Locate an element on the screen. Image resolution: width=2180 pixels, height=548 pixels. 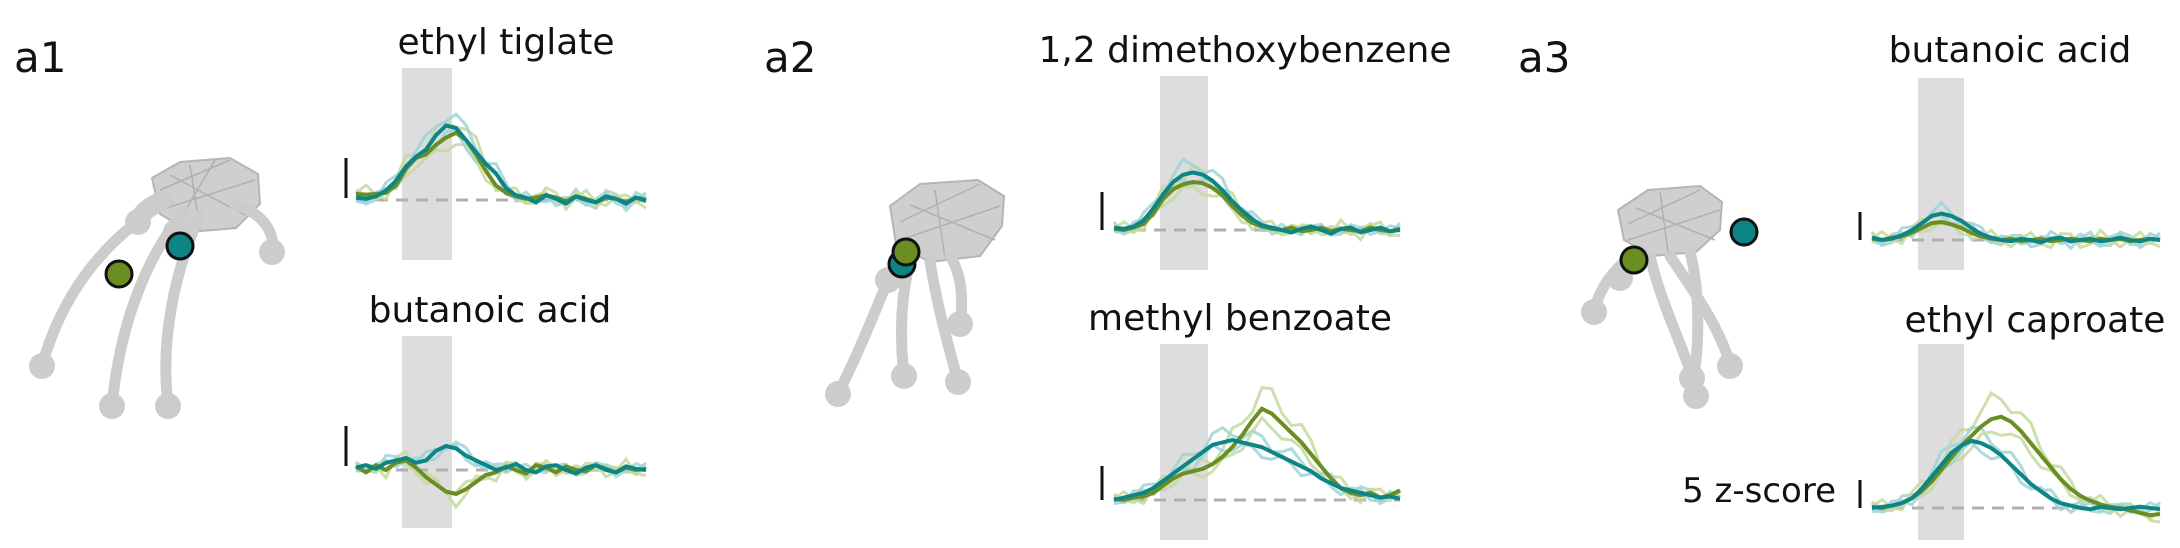
neuron-drawing-a1 is located at coordinates (157, 287).